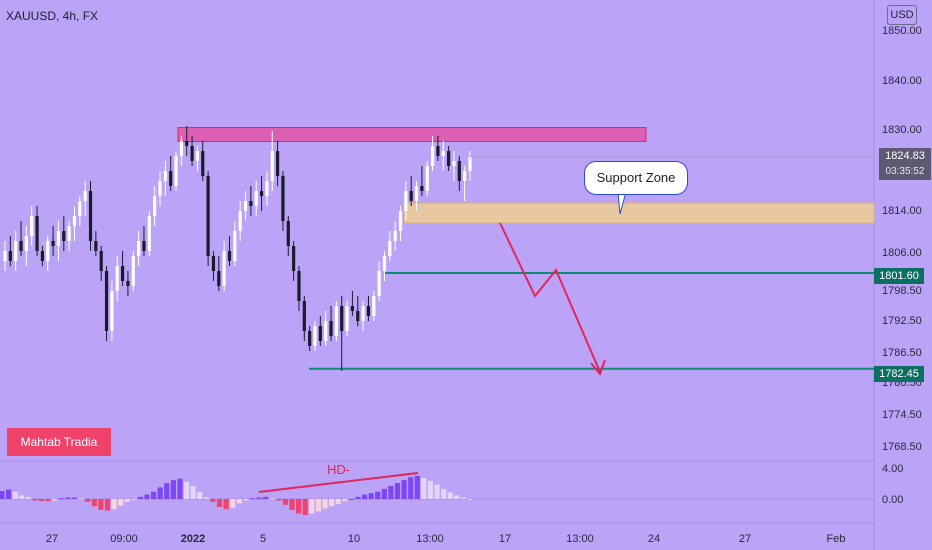 Image resolution: width=932 pixels, height=550 pixels. Describe the element at coordinates (902, 15) in the screenshot. I see `currency-button: USD` at that location.